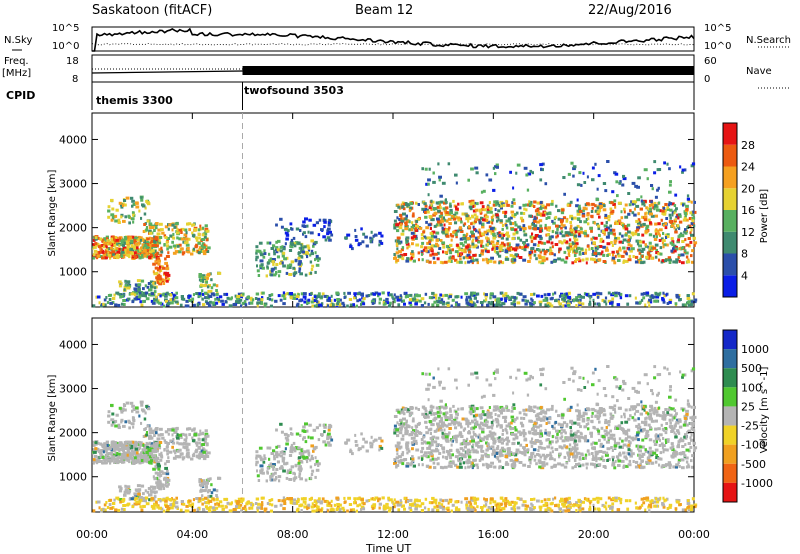  Describe the element at coordinates (619, 256) in the screenshot. I see `power-cell-1922` at that location.